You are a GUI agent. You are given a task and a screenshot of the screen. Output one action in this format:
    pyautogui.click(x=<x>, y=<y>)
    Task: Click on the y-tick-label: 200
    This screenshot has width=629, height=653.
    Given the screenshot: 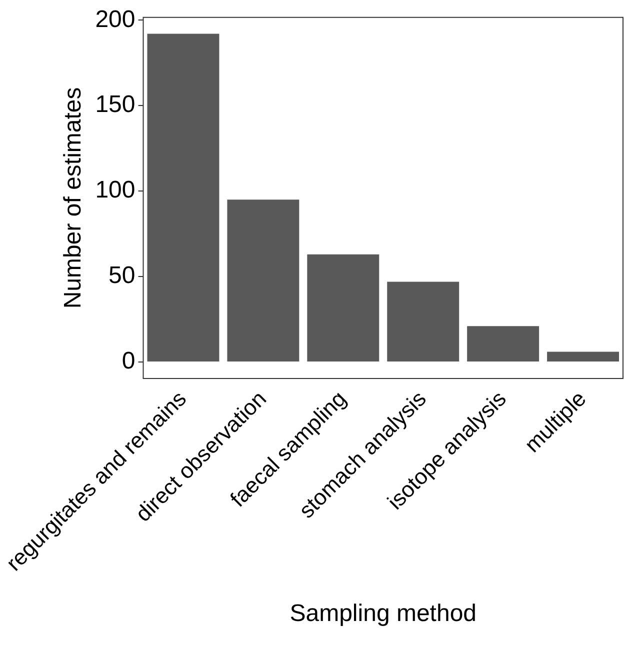 What is the action you would take?
    pyautogui.click(x=115, y=19)
    